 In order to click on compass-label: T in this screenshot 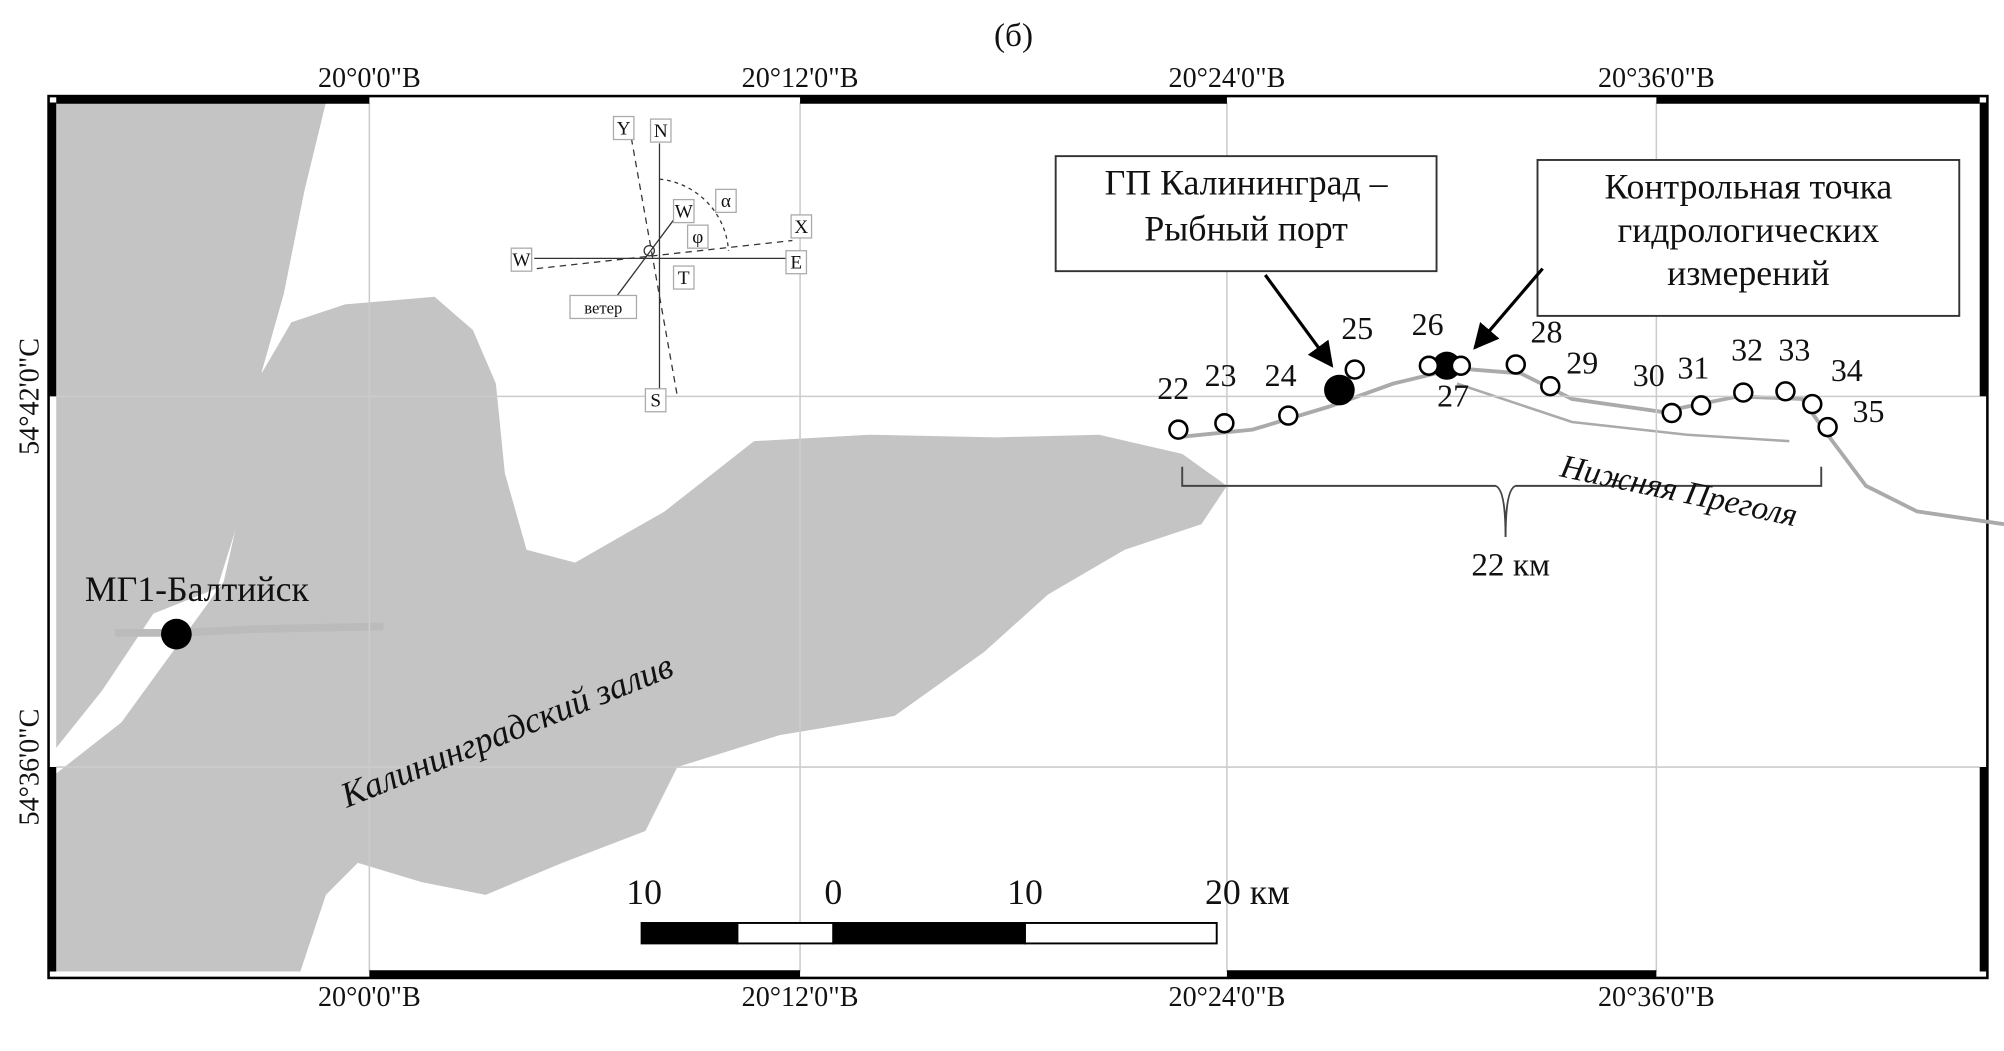, I will do `click(684, 278)`.